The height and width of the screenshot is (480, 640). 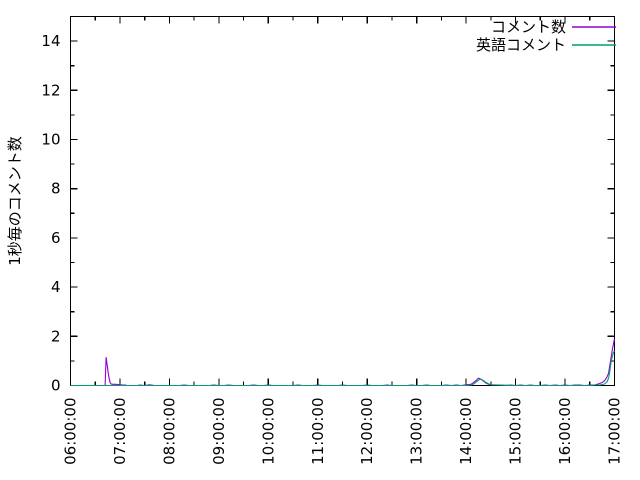 What do you see at coordinates (56, 386) in the screenshot?
I see `y-tick-label: 0` at bounding box center [56, 386].